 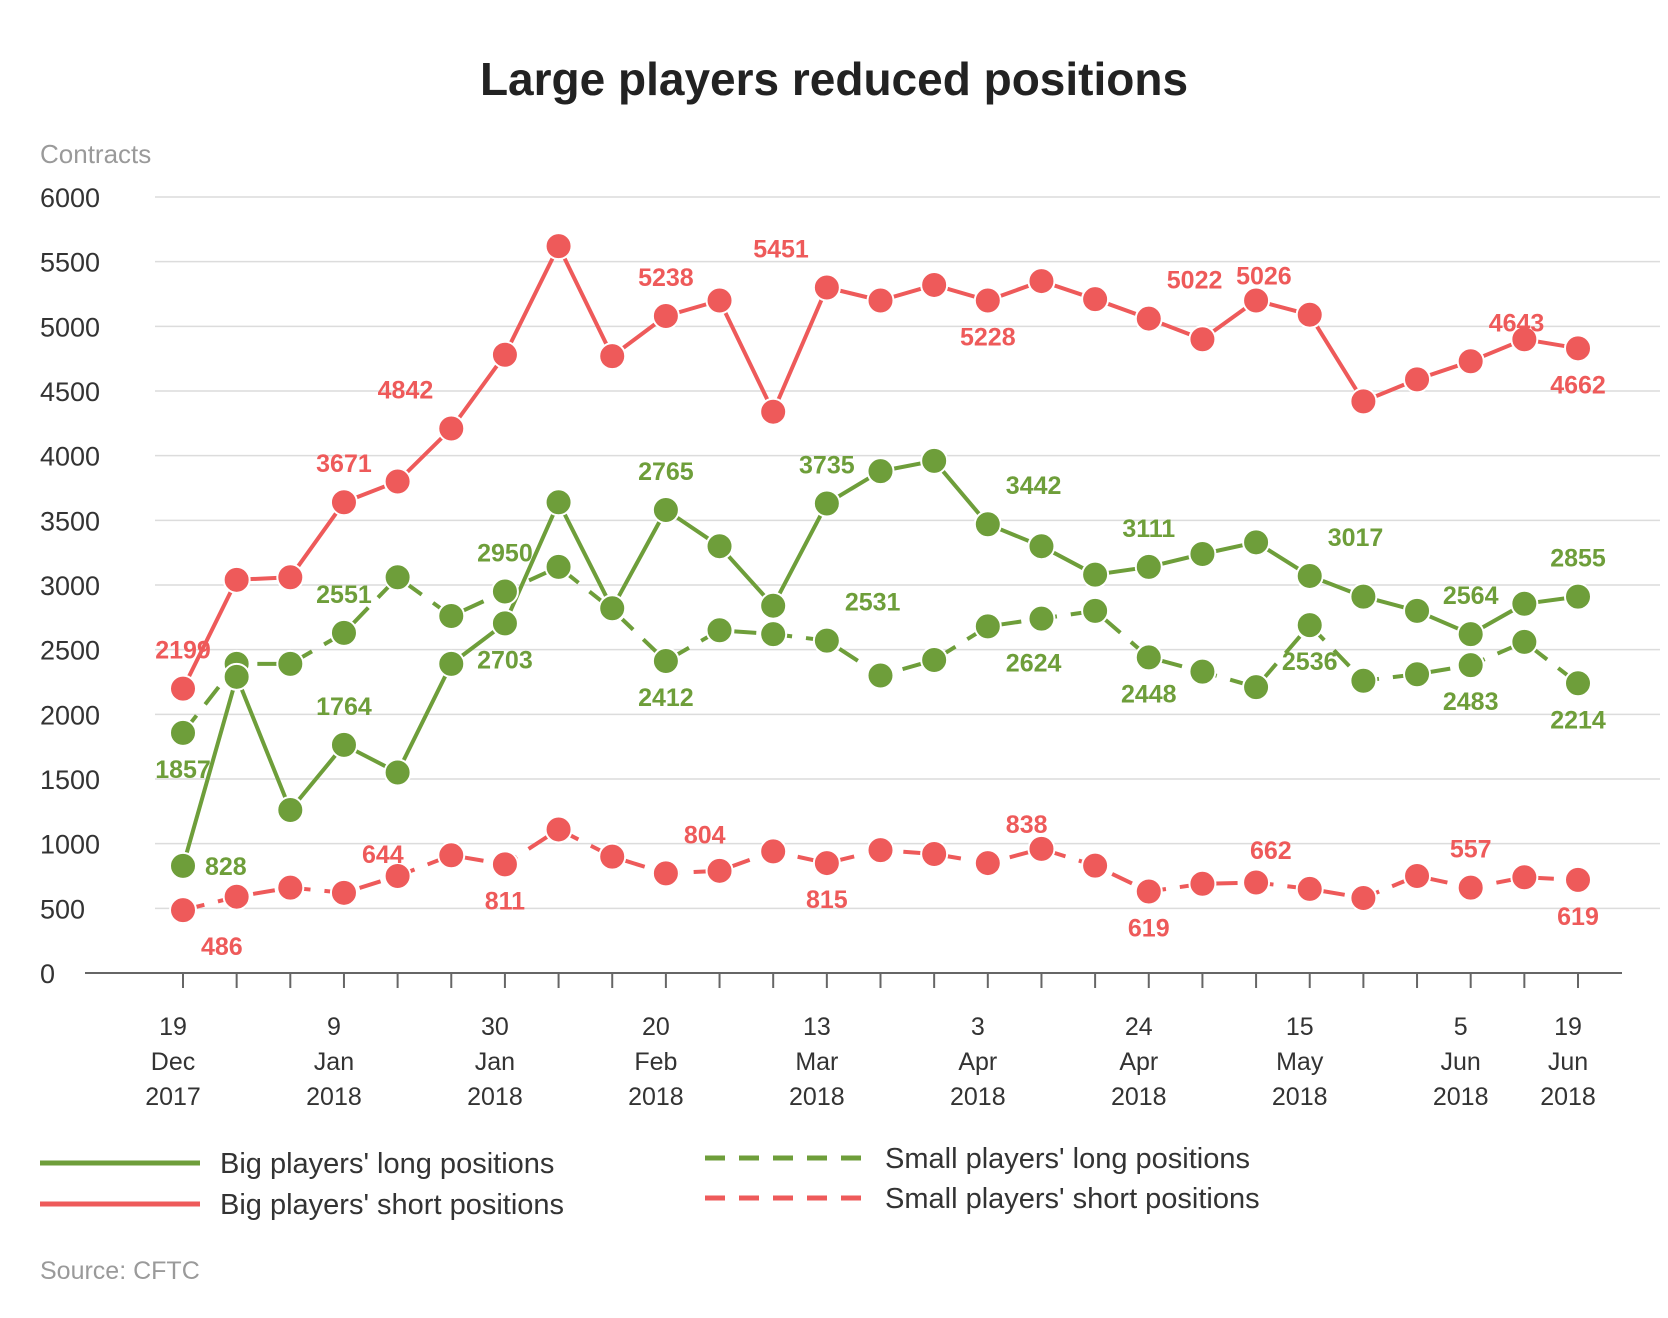 What do you see at coordinates (406, 391) in the screenshot?
I see `data-label: 4842` at bounding box center [406, 391].